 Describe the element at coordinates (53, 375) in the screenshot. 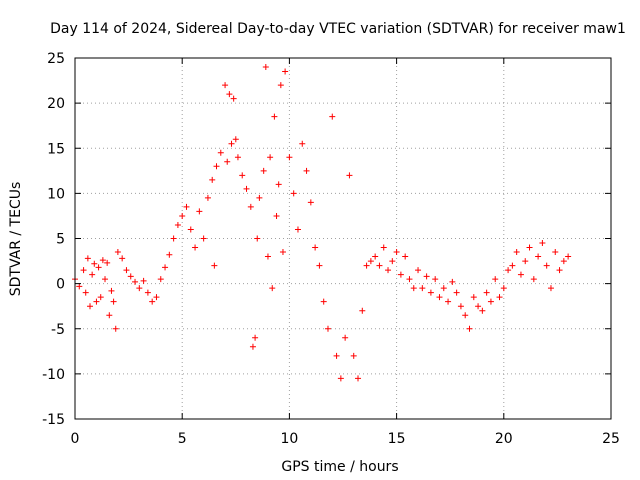

I see `y-tick-label: -10` at that location.